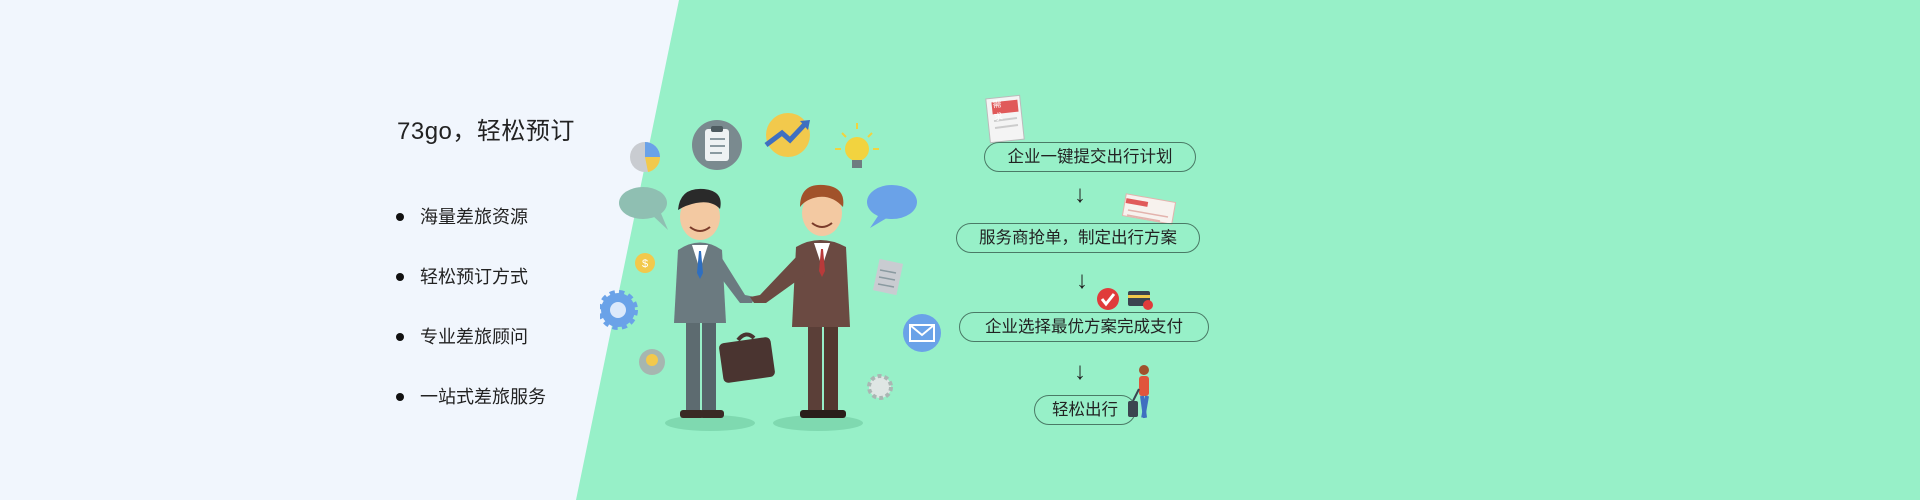 Image resolution: width=1920 pixels, height=500 pixels. Describe the element at coordinates (1085, 410) in the screenshot. I see `flow-step-travel: 轻松出行` at that location.